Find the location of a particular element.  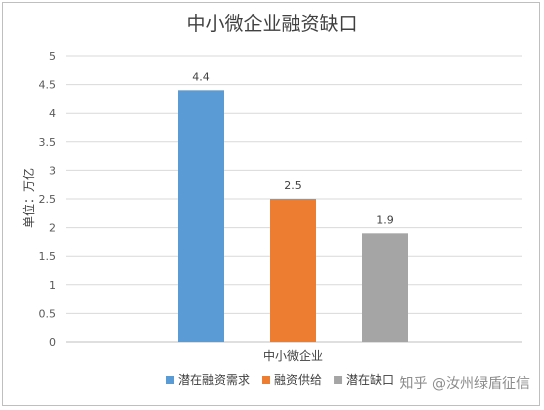

y-tick-label: 2 is located at coordinates (52, 228).